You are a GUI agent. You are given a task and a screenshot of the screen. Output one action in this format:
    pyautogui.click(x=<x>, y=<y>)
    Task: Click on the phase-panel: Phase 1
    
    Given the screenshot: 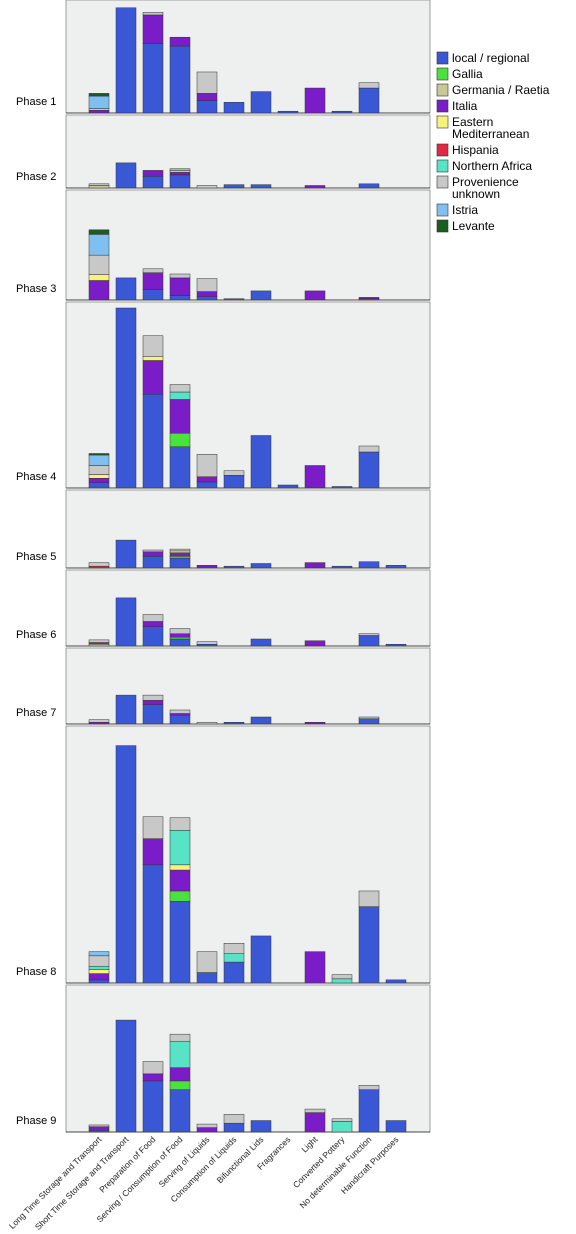 What is the action you would take?
    pyautogui.click(x=223, y=57)
    